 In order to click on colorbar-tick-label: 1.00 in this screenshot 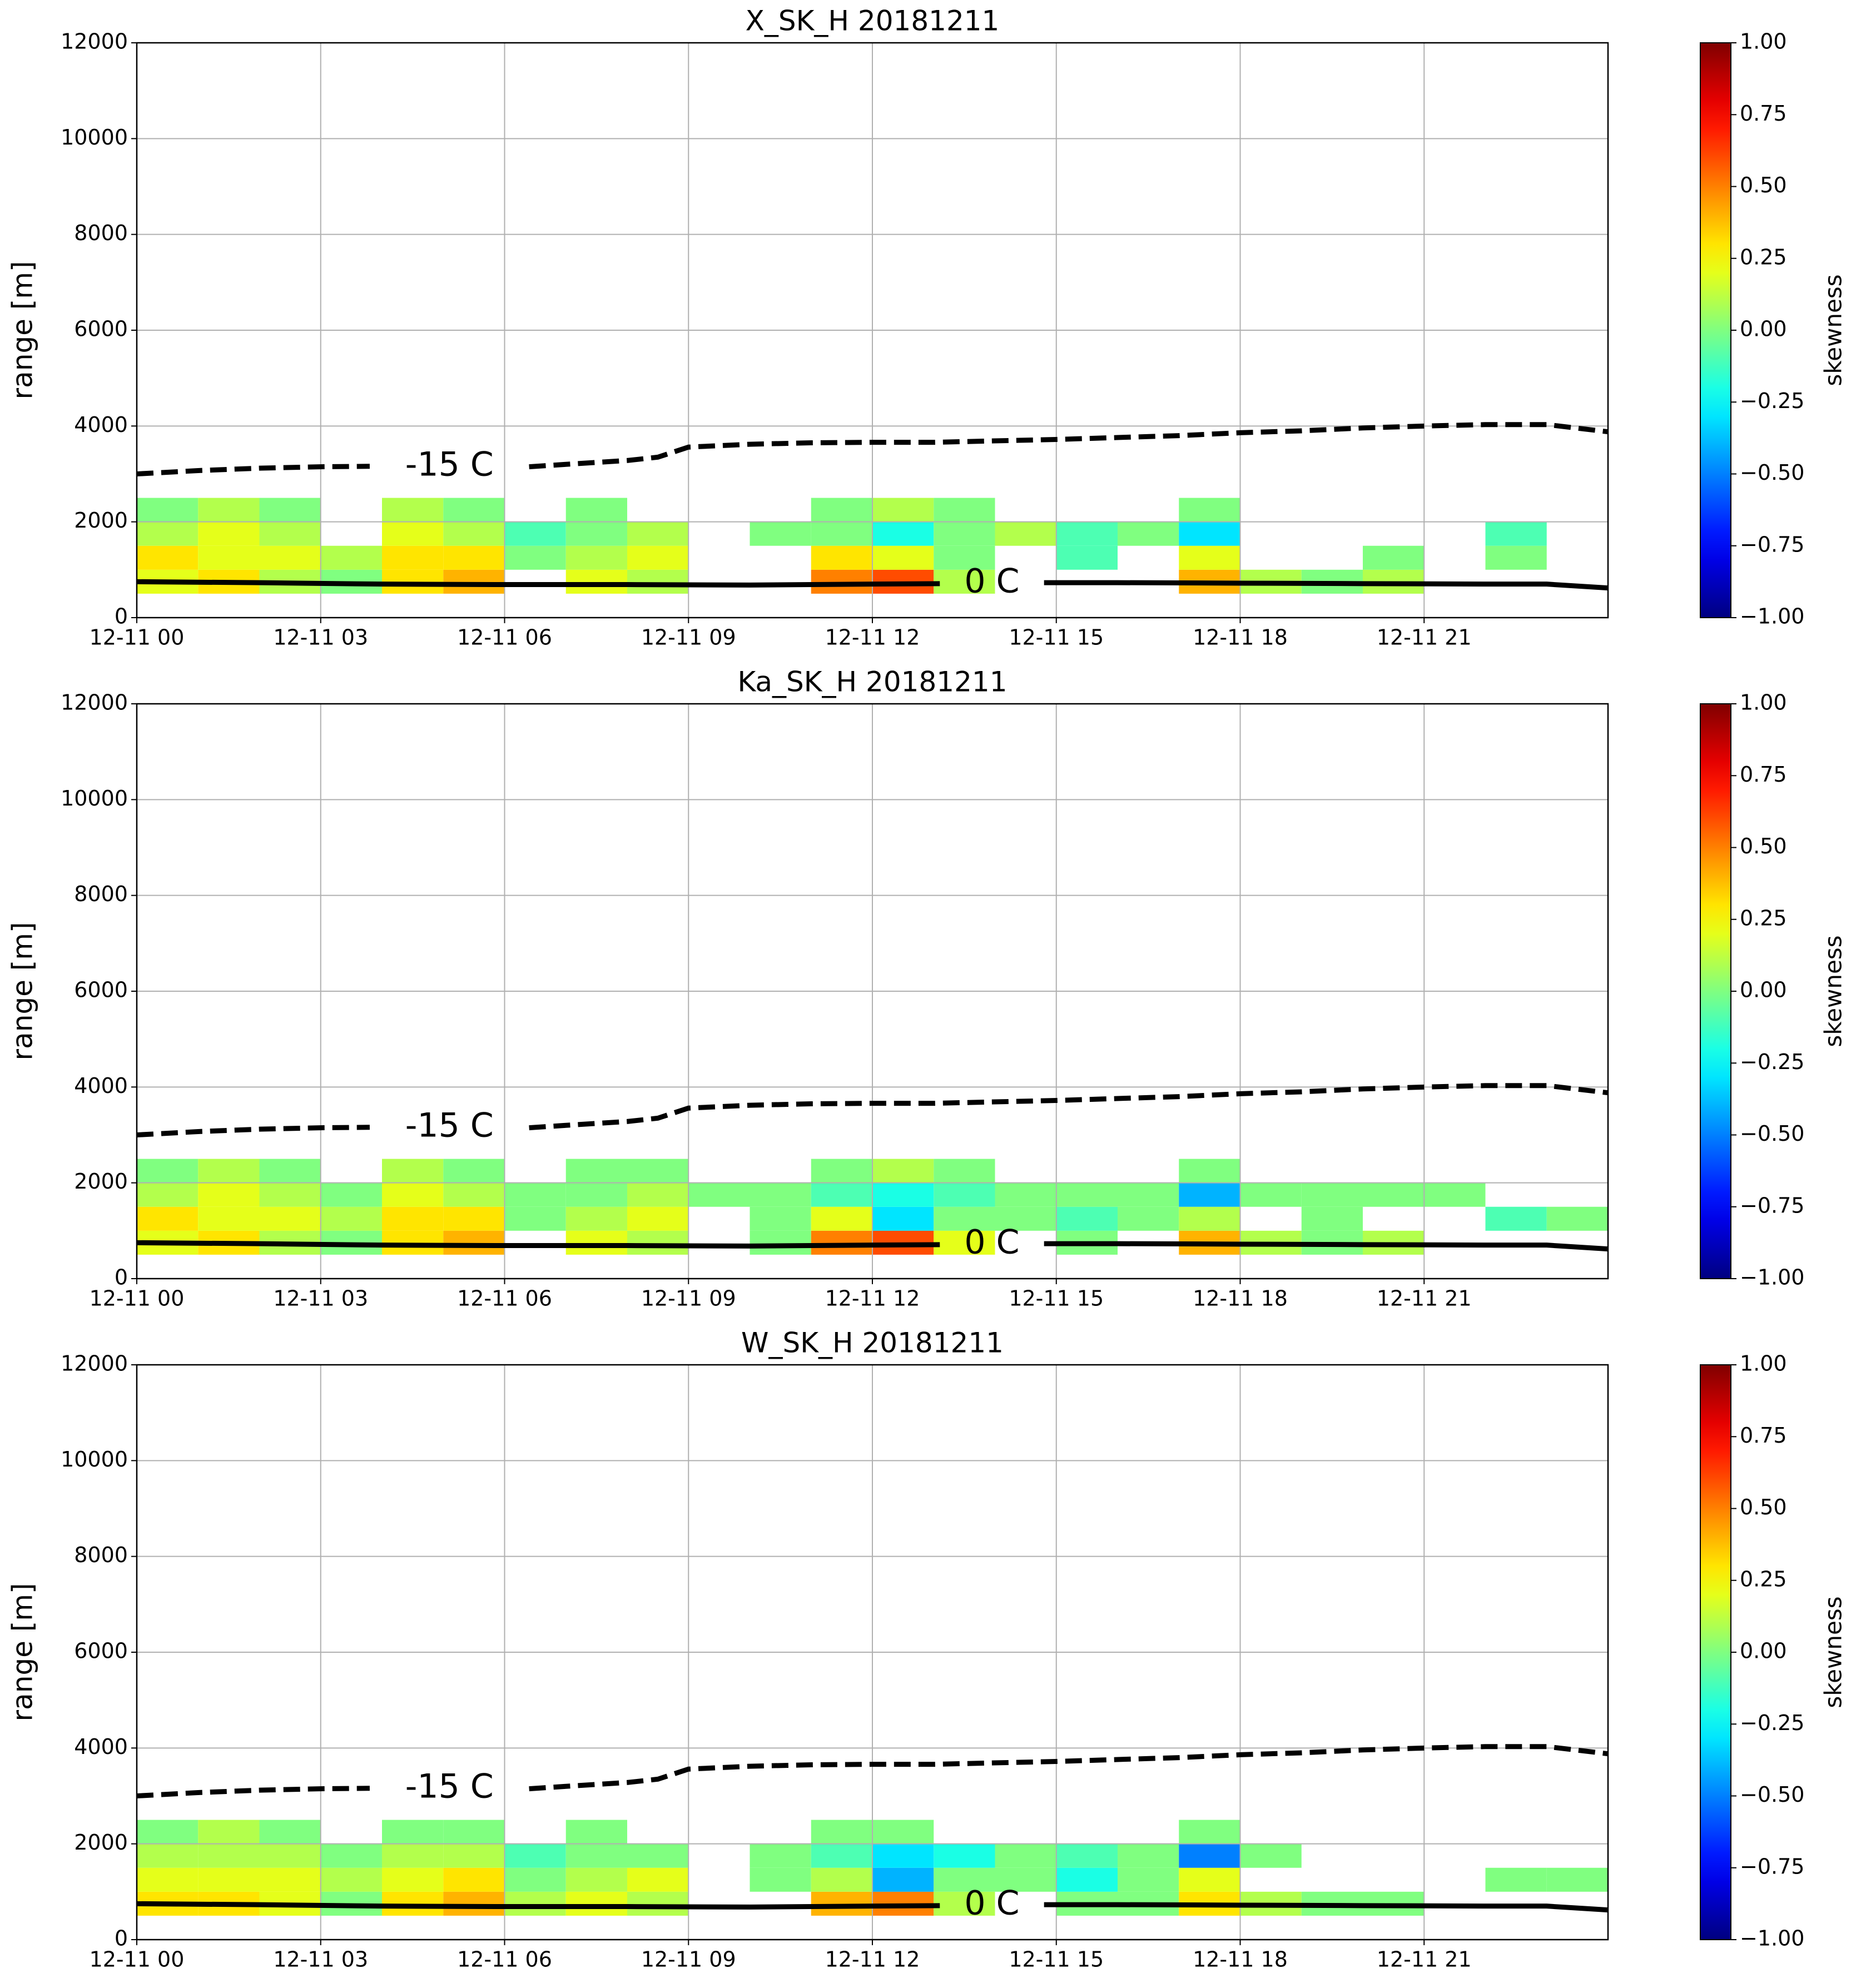, I will do `click(1763, 1363)`.